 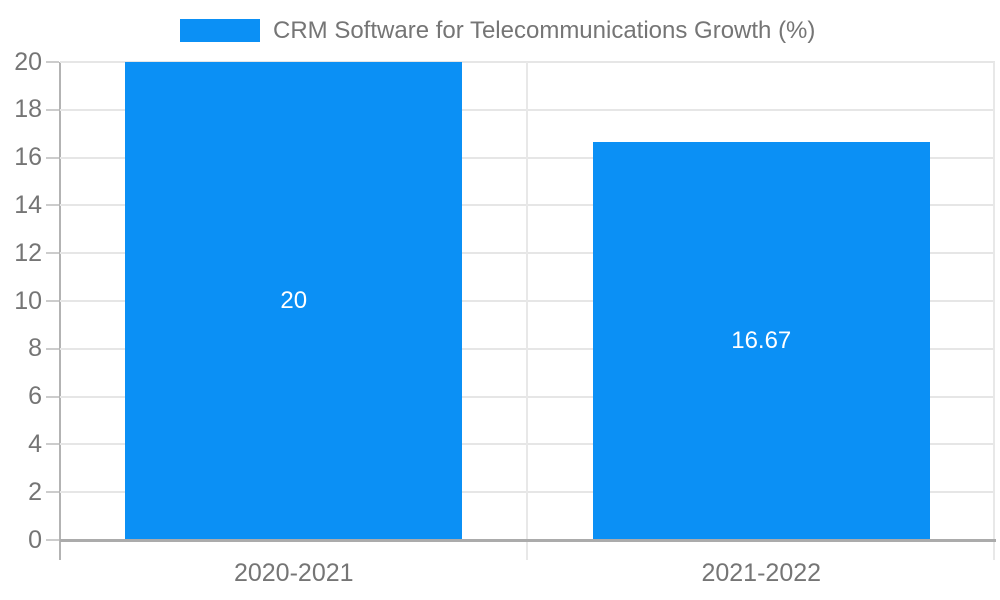 I want to click on y-tick-label-16: 16, so click(x=28, y=157).